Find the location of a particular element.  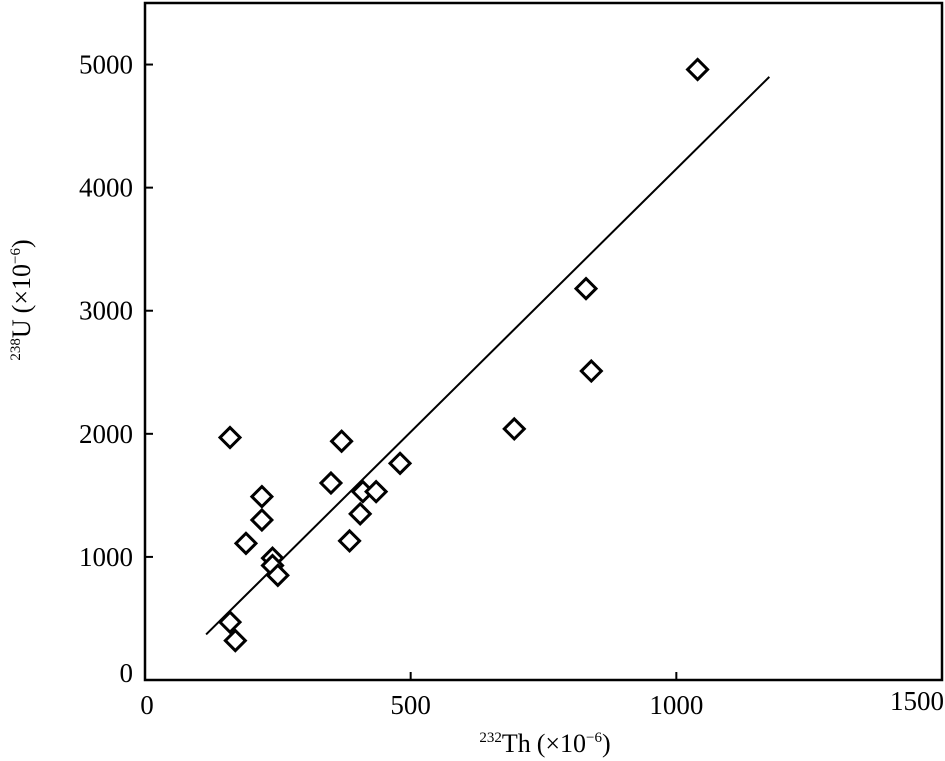

x-axis-title: 232Th (×10−6) is located at coordinates (544, 743).